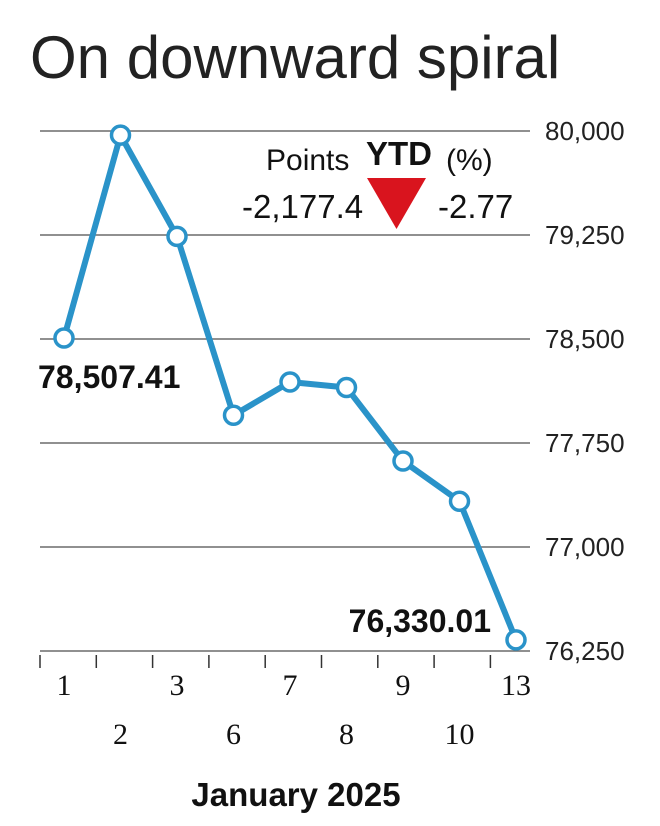 The width and height of the screenshot is (660, 826). What do you see at coordinates (302, 206) in the screenshot?
I see `ytd-points-value: -2,177.4` at bounding box center [302, 206].